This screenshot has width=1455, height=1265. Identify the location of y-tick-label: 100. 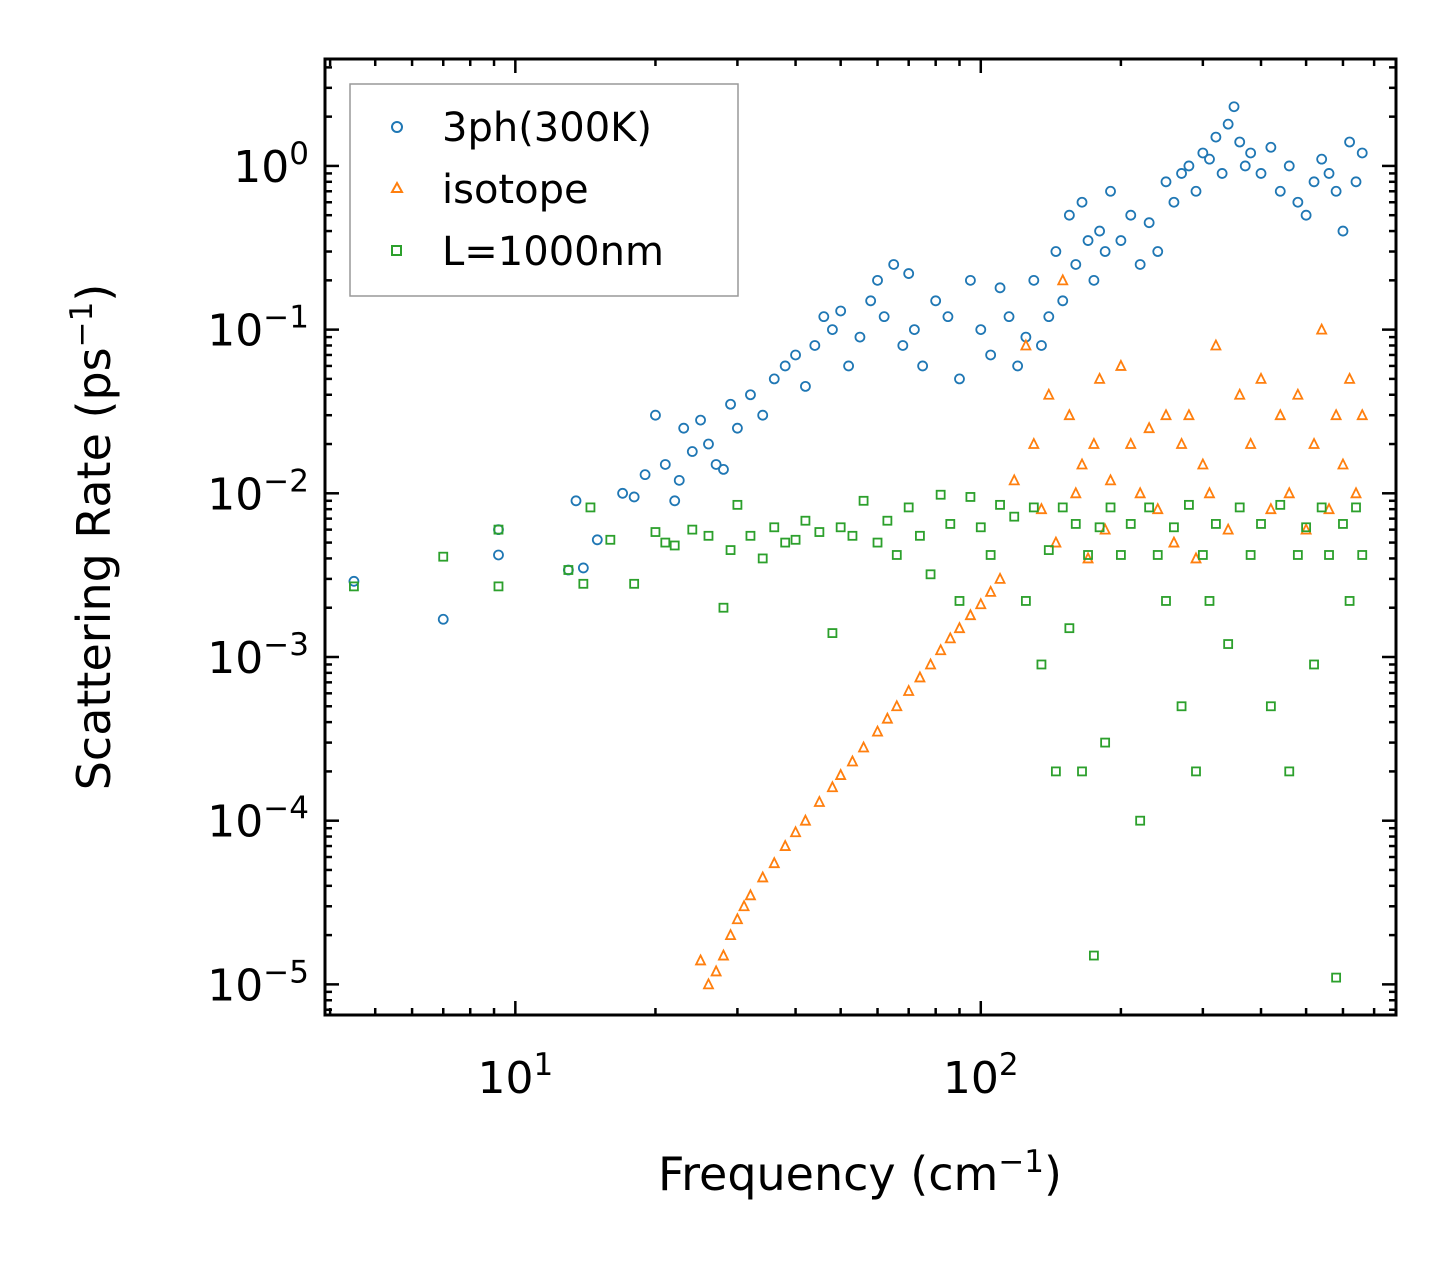
(271, 164).